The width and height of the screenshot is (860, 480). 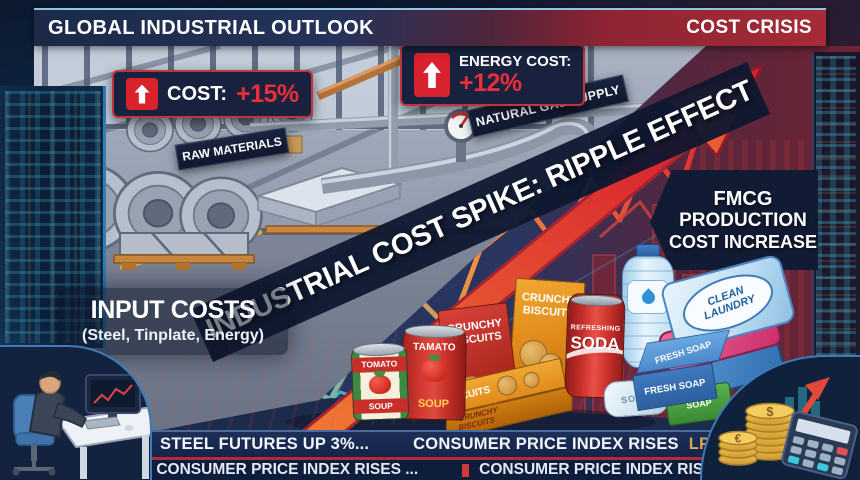 What do you see at coordinates (184, 251) in the screenshot?
I see `steel-bundle-pallet` at bounding box center [184, 251].